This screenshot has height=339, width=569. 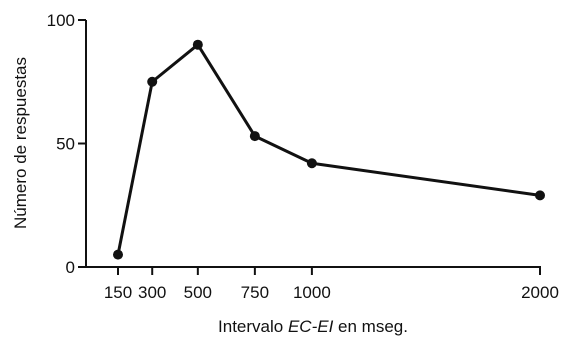 What do you see at coordinates (540, 195) in the screenshot?
I see `data-point-2000` at bounding box center [540, 195].